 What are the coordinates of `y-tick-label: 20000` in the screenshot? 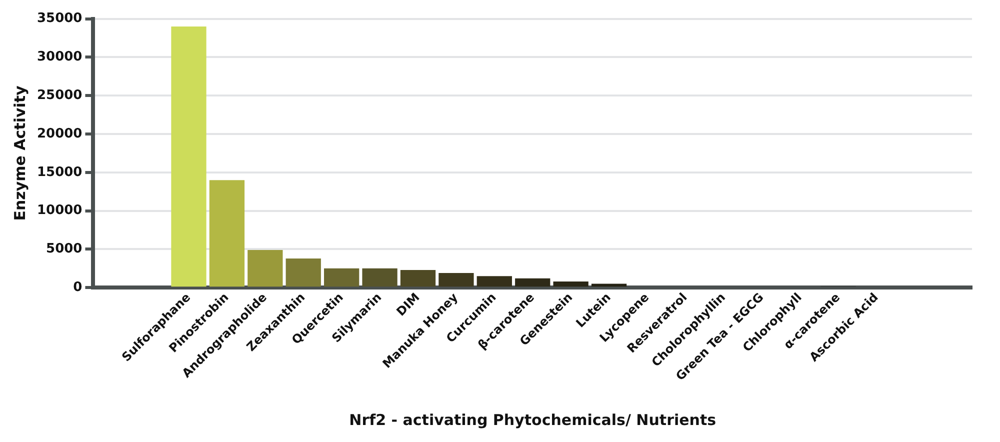 It's located at (59, 134).